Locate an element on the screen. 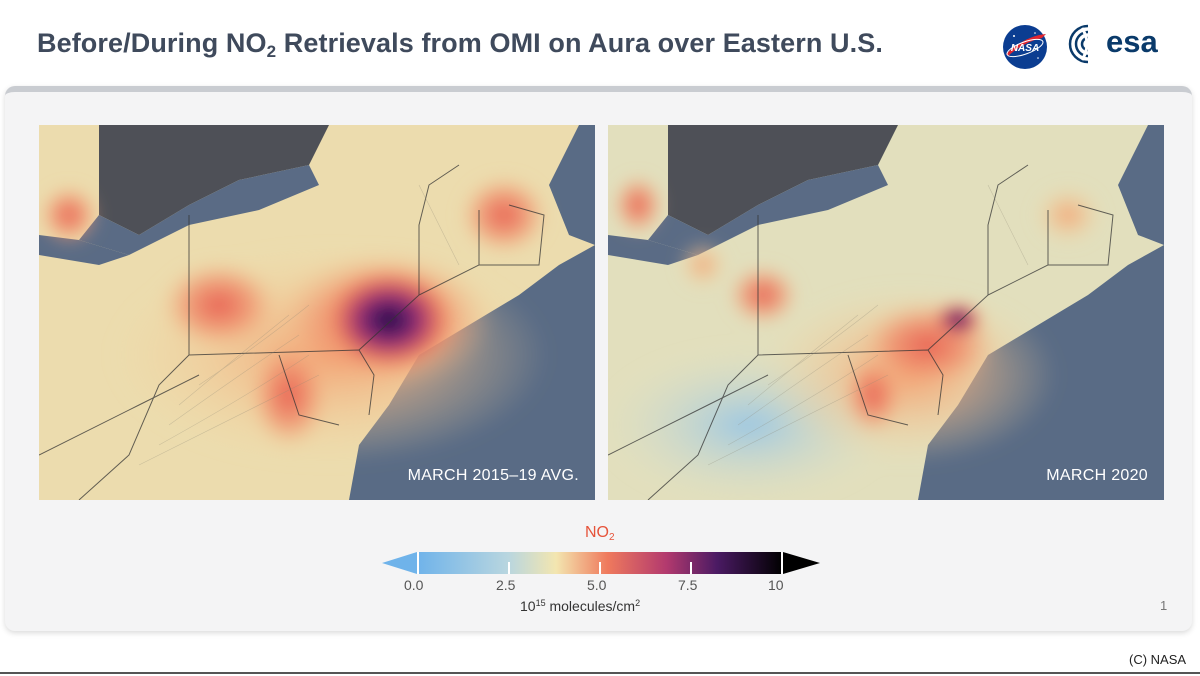 Image resolution: width=1200 pixels, height=676 pixels. nasa-logo: NASA is located at coordinates (1025, 47).